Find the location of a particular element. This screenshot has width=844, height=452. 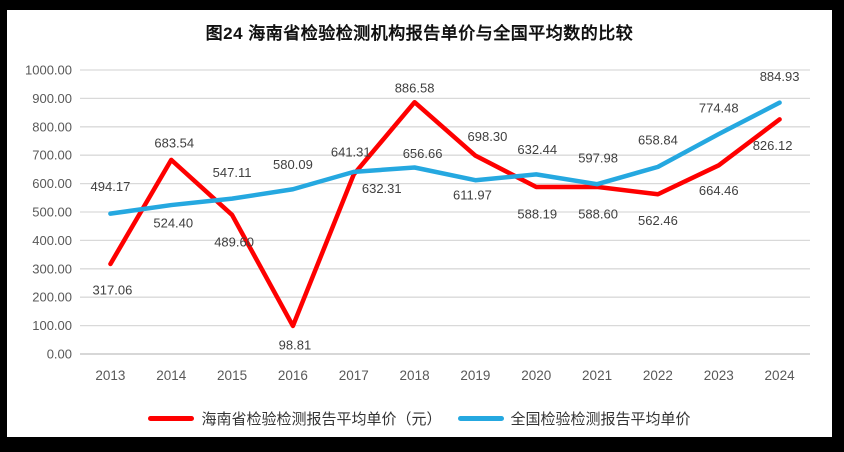

x-axis-tick-label: 2017 is located at coordinates (354, 375).